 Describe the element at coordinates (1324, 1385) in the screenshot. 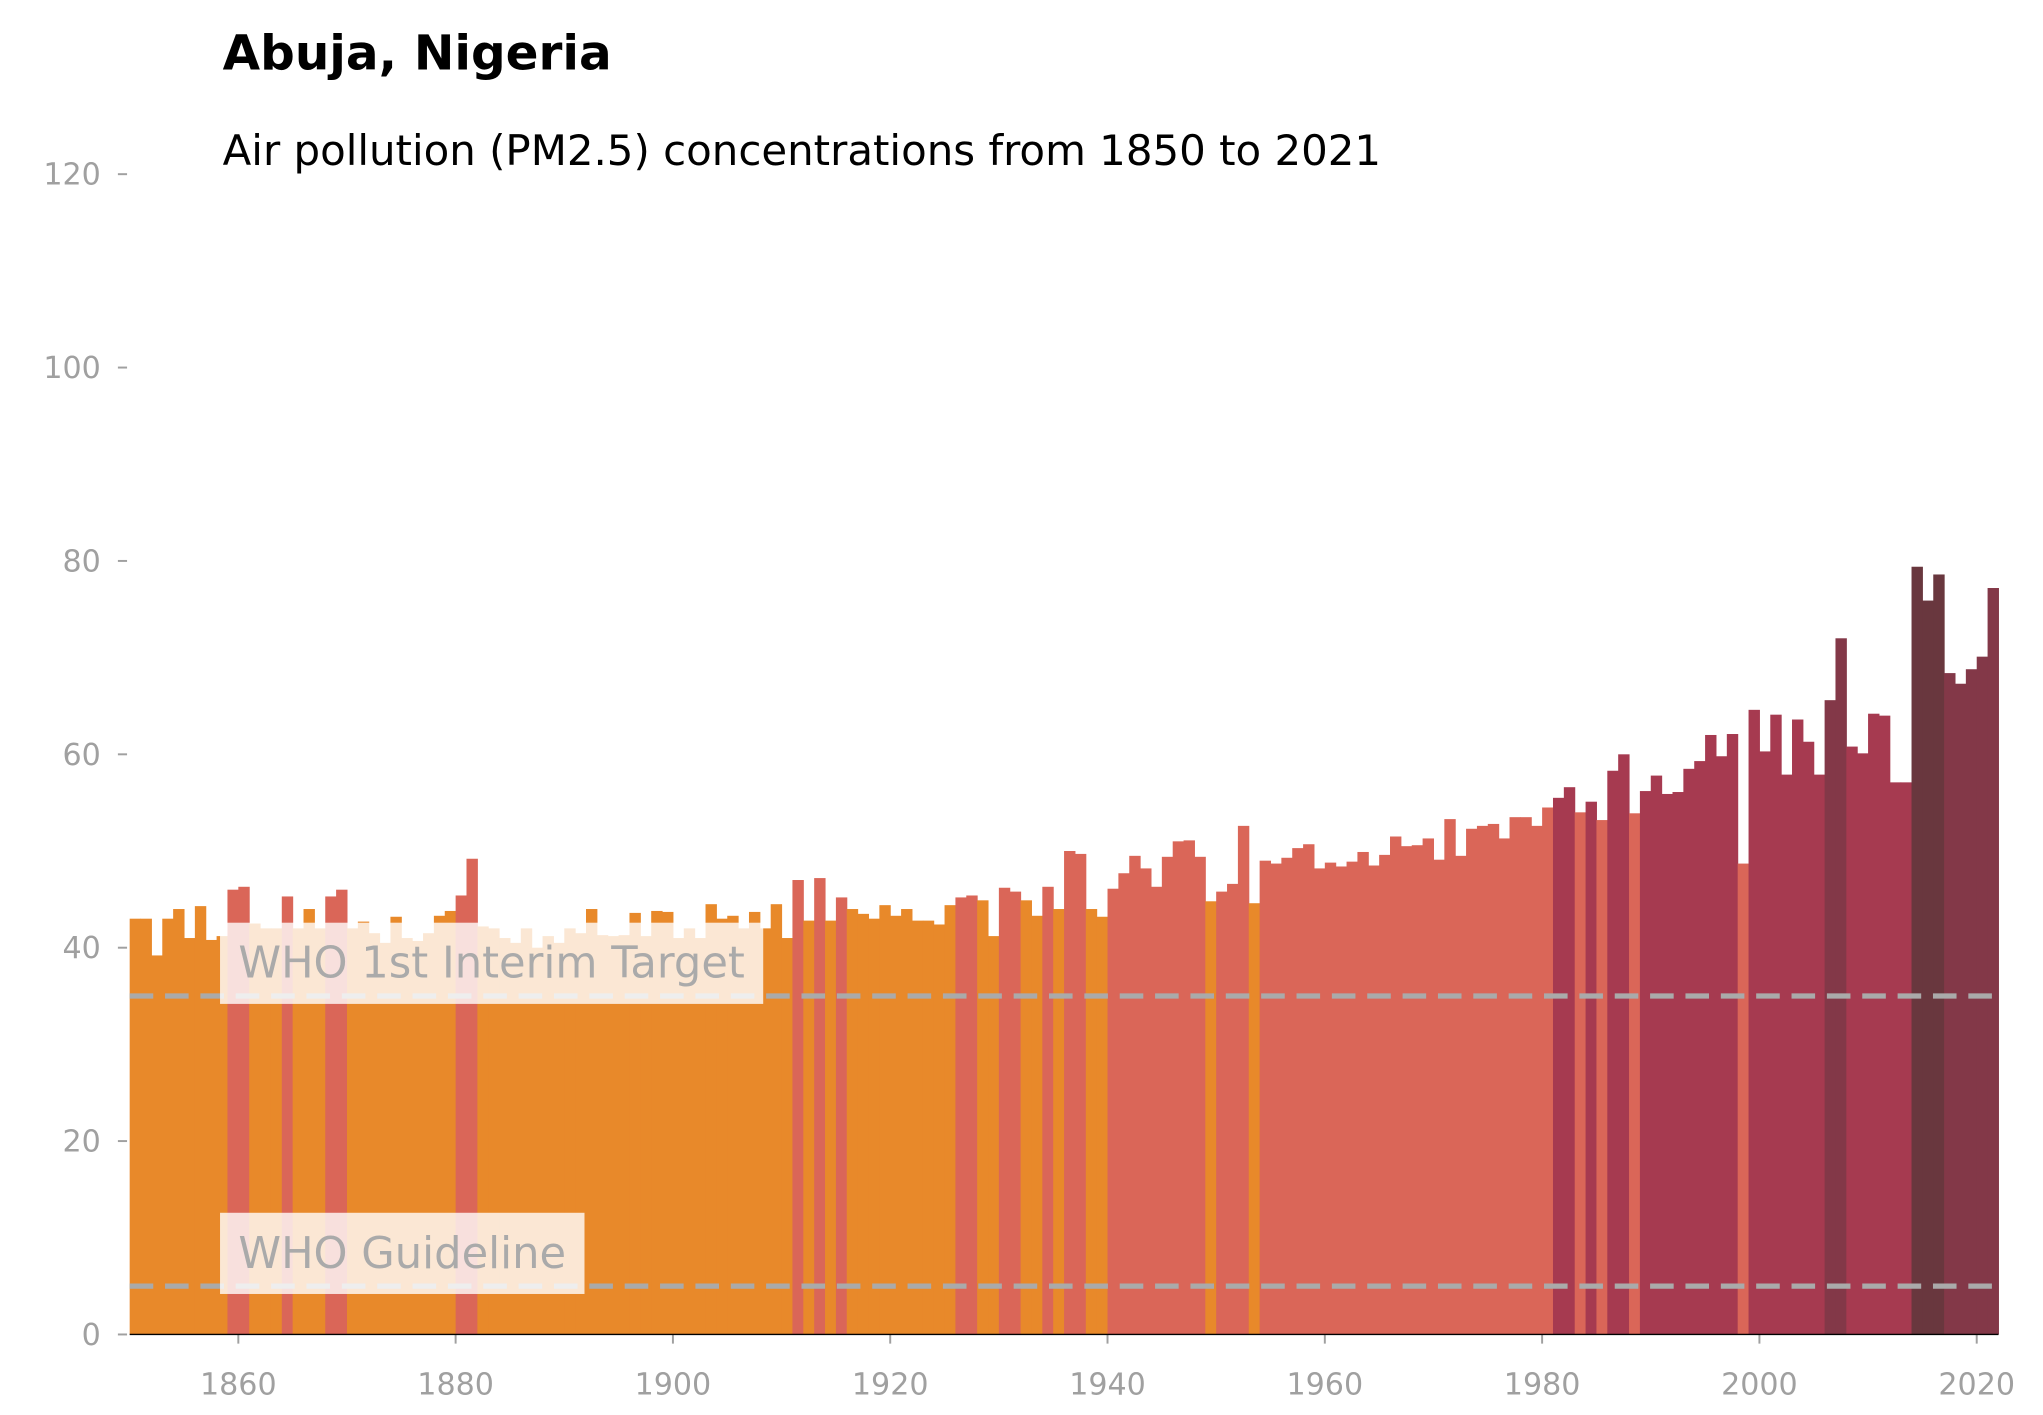

I see `x-tick-label: 1960` at that location.